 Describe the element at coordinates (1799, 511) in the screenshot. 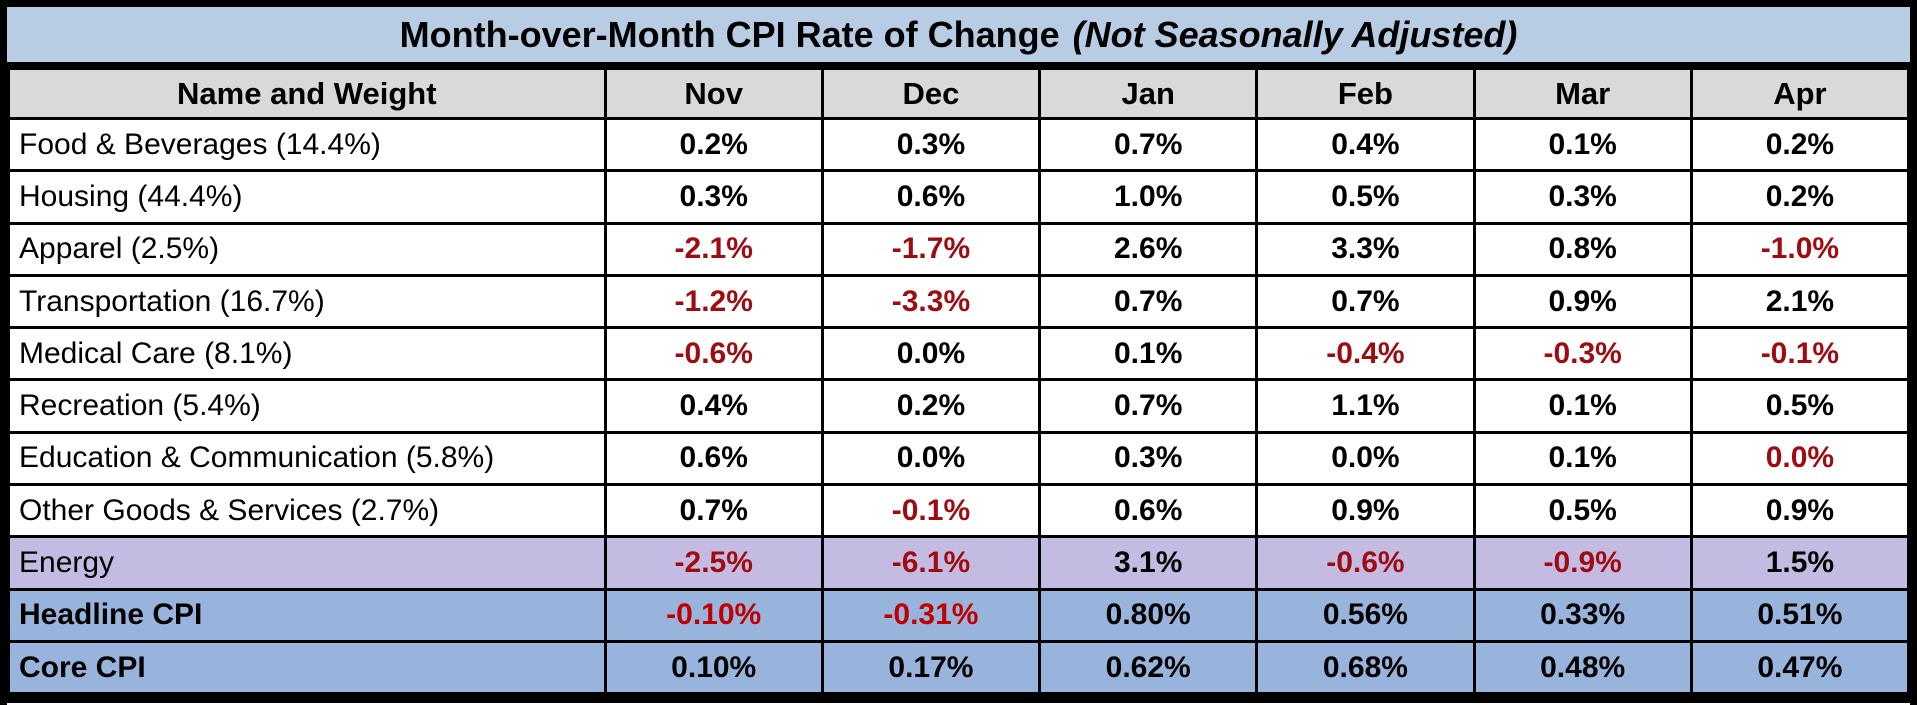

I see `cell-apr: 0.9%` at that location.